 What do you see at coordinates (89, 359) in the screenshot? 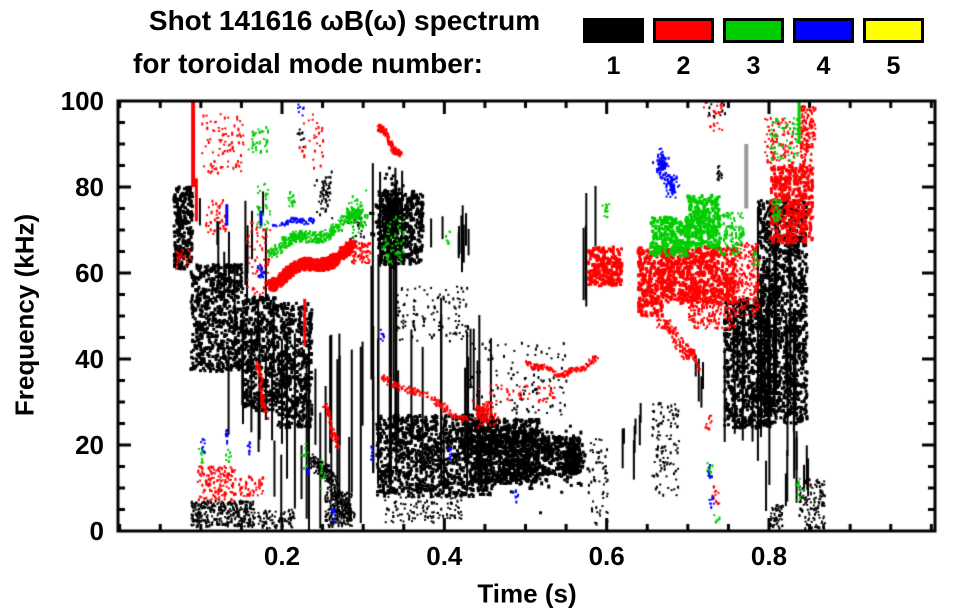
I see `y-tick-label-40: 40` at bounding box center [89, 359].